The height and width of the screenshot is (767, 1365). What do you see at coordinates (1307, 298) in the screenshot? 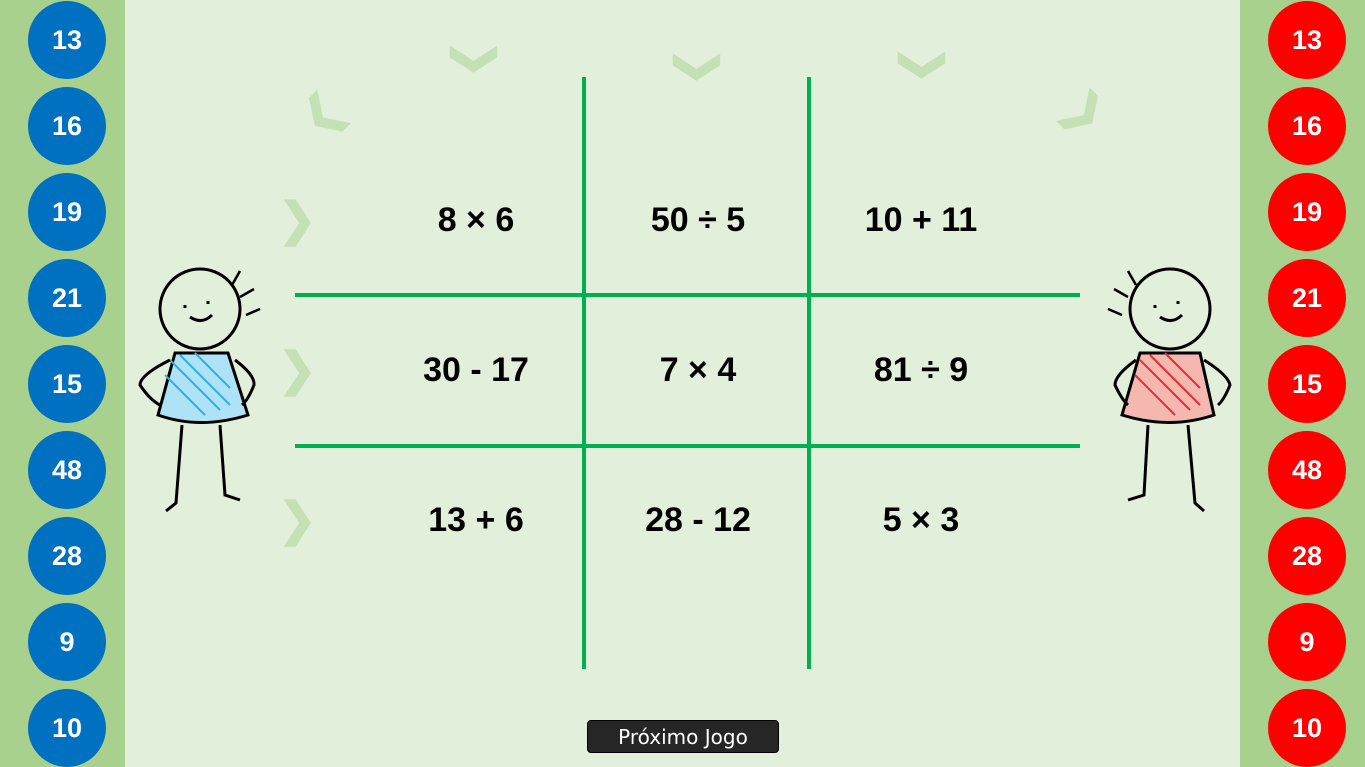
I see `red-number-chip: 21` at bounding box center [1307, 298].